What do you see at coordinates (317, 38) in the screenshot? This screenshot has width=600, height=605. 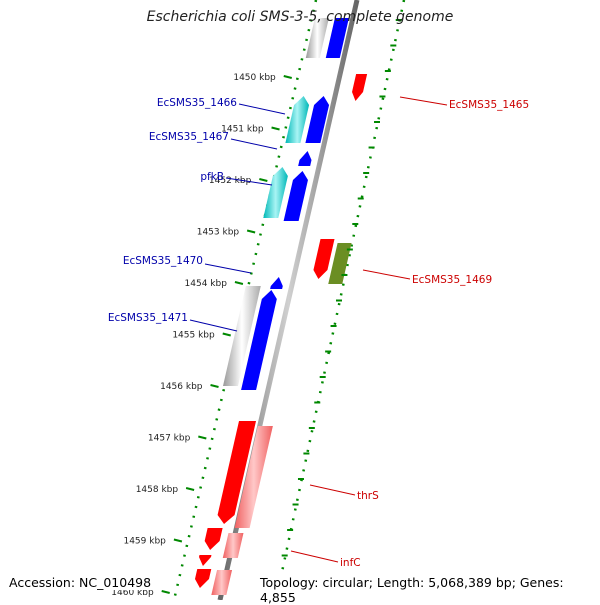 I see `feature-gray-gene-top` at bounding box center [317, 38].